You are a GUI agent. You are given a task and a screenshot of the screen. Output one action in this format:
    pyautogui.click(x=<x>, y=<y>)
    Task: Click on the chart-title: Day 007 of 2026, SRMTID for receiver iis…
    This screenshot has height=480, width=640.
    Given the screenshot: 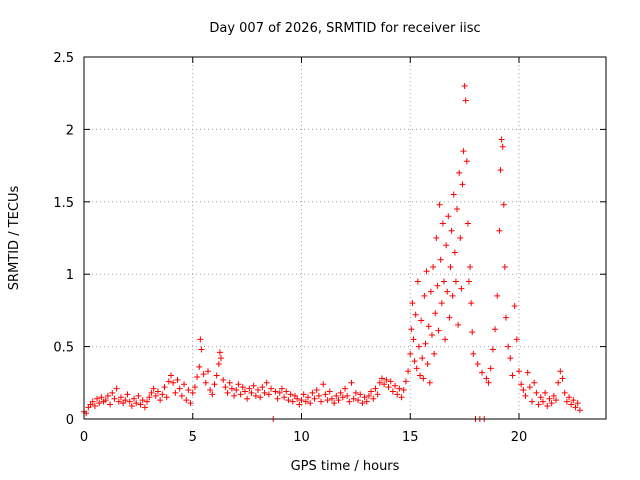 What is the action you would take?
    pyautogui.click(x=344, y=28)
    